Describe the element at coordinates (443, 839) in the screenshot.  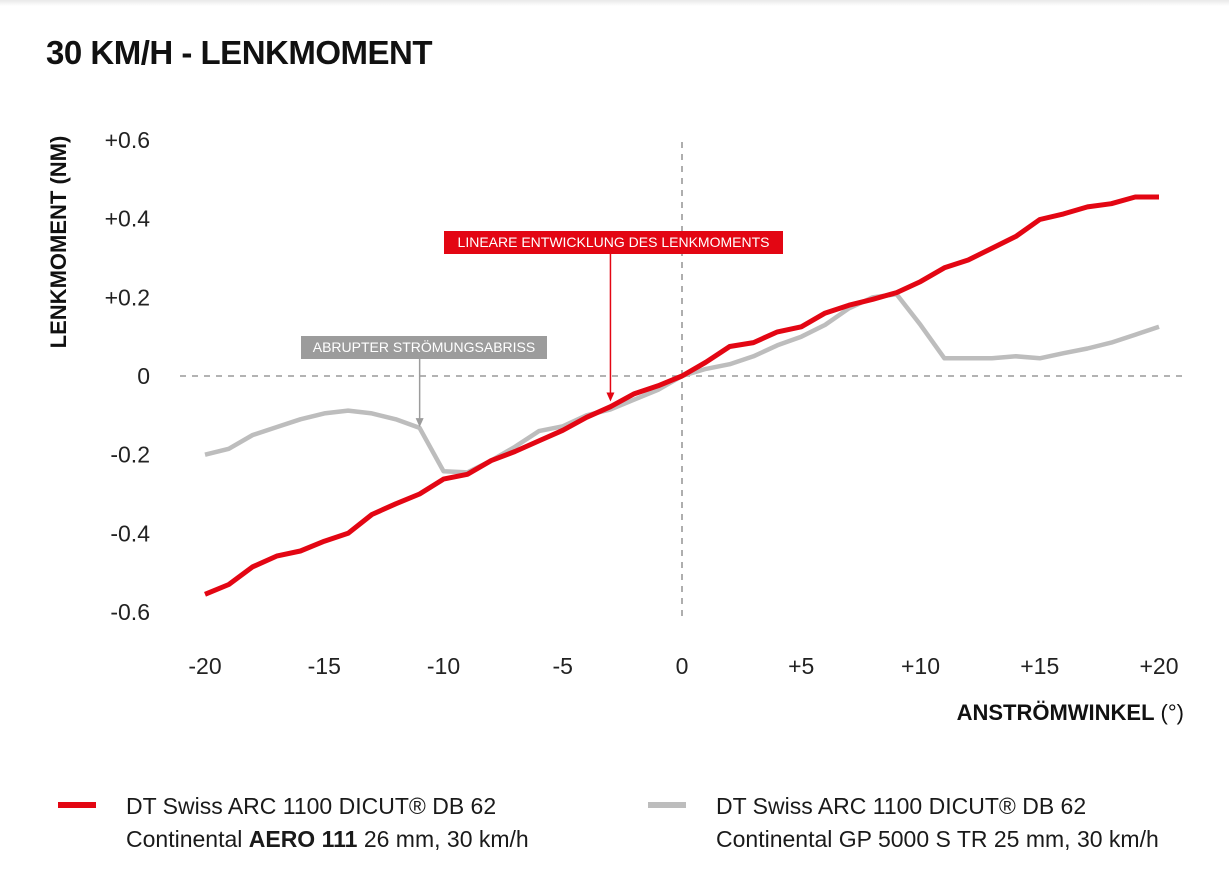
I see `legend-aero-line2-post: 26 mm, 30 km/h` at that location.